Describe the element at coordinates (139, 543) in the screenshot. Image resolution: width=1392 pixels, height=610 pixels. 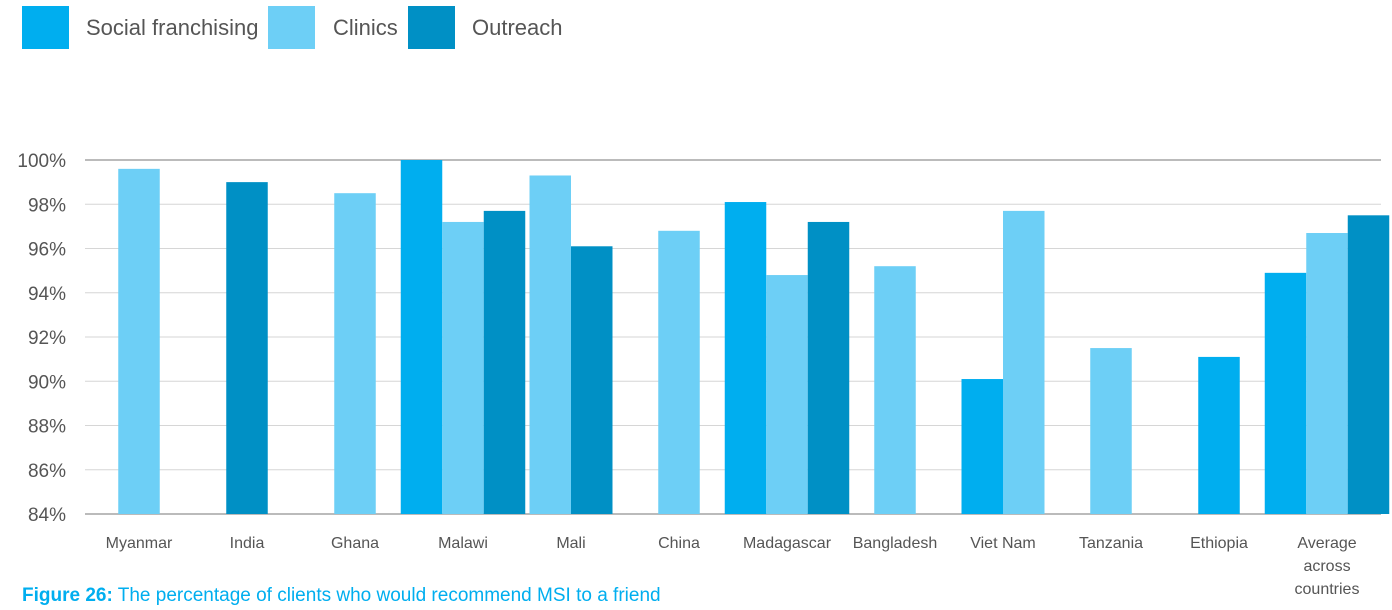
I see `x-tick-label: Myanmar` at that location.